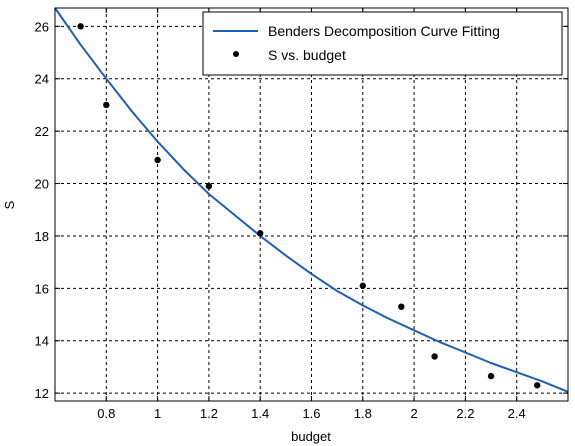 Image resolution: width=575 pixels, height=446 pixels. I want to click on x-tick-label: 2, so click(413, 413).